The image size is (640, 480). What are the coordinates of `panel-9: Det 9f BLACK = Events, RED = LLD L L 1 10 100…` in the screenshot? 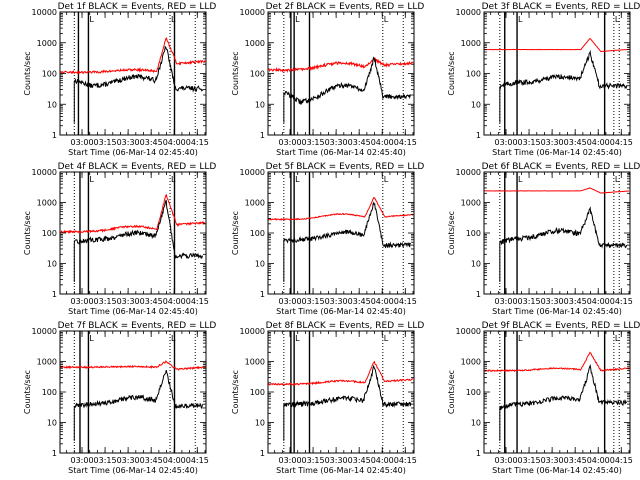 It's located at (543, 398).